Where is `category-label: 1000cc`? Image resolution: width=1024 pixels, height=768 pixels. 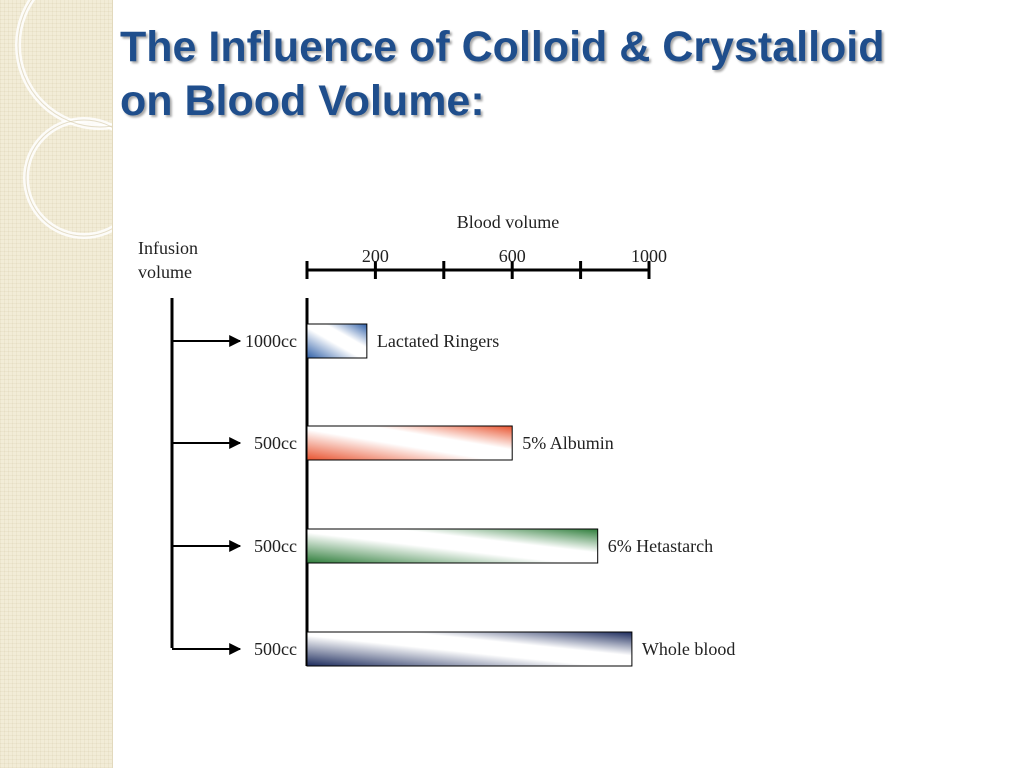
category-label: 1000cc is located at coordinates (271, 341).